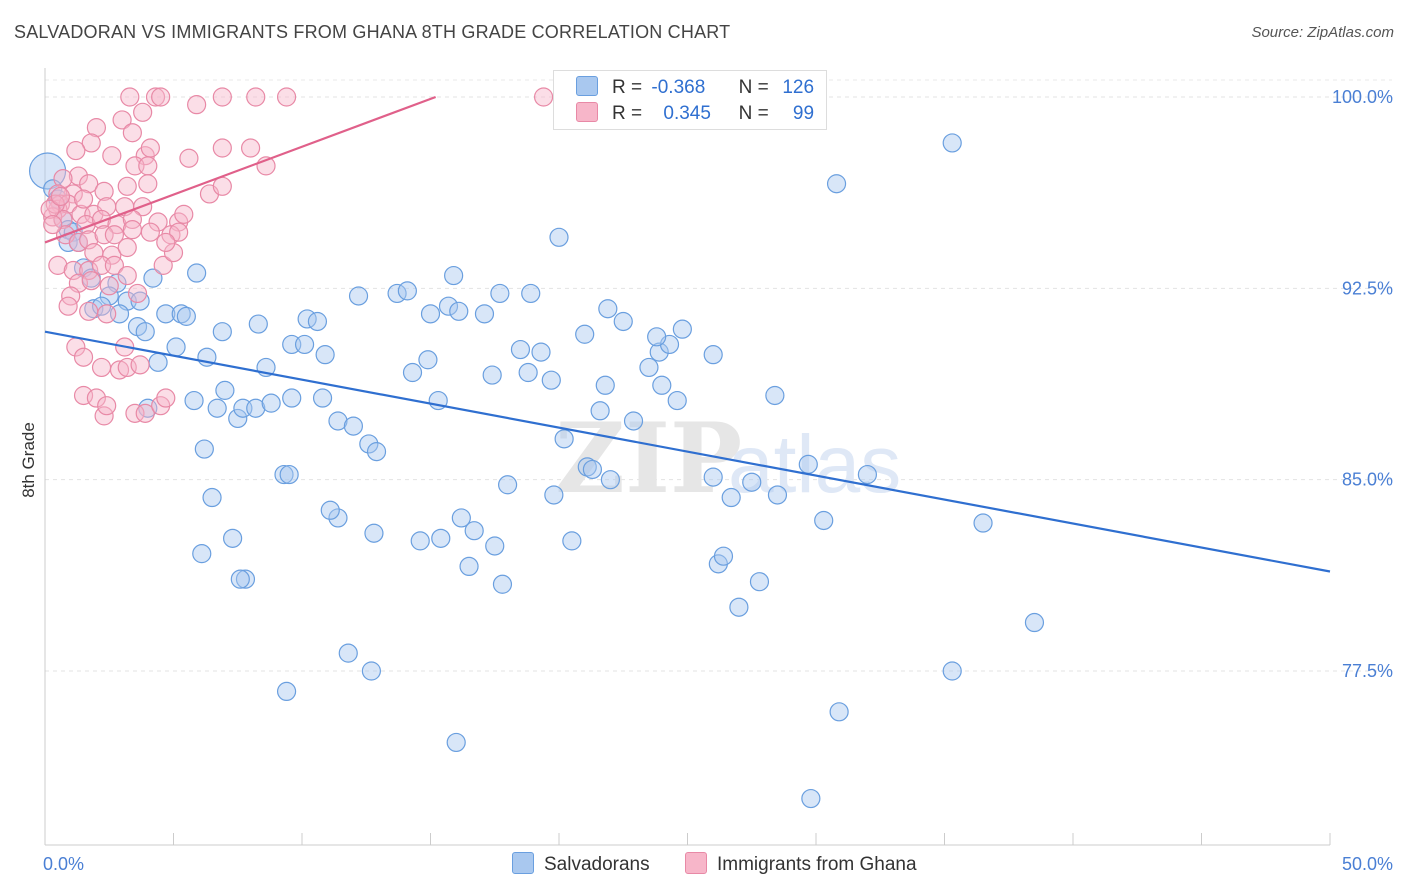  What do you see at coordinates (798, 87) in the screenshot?
I see `legend-n-value: 126` at bounding box center [798, 87].